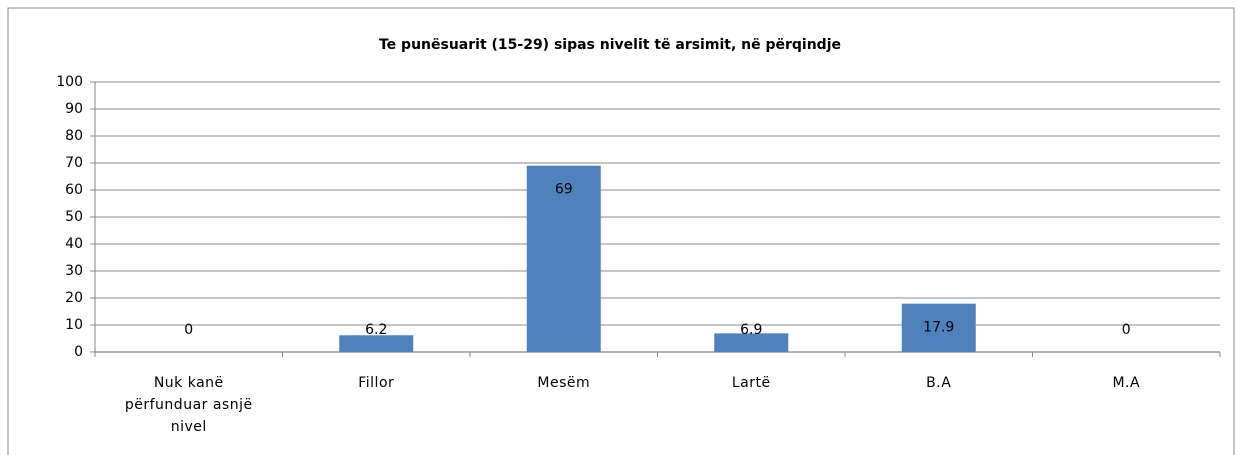 The image size is (1241, 455). What do you see at coordinates (74, 136) in the screenshot?
I see `y-tick-label: 80` at bounding box center [74, 136].